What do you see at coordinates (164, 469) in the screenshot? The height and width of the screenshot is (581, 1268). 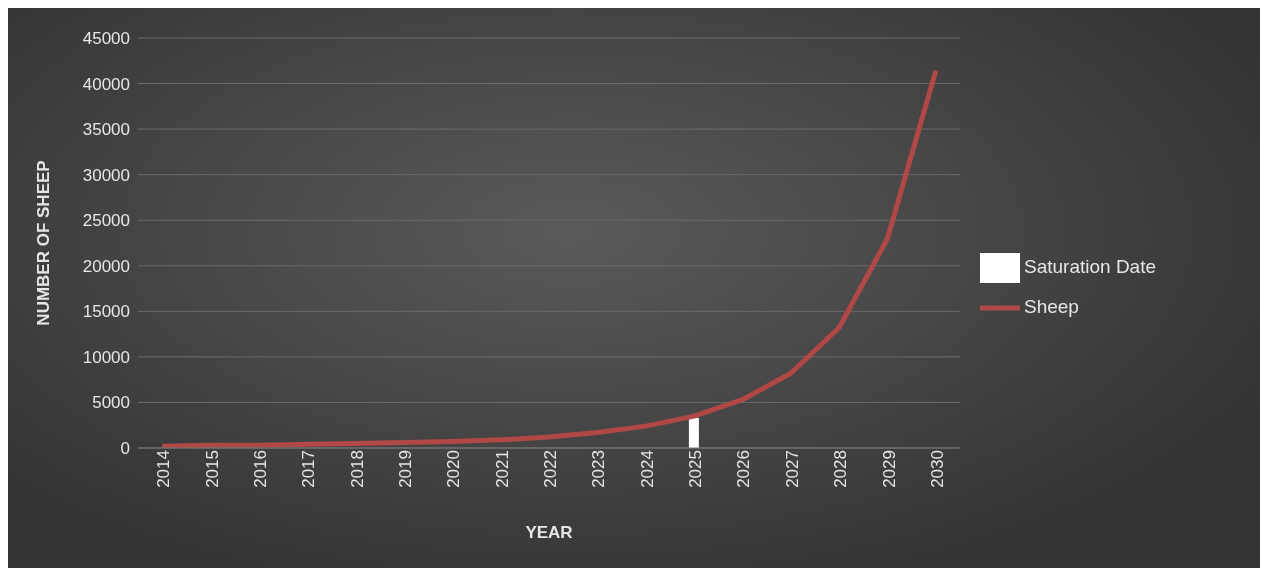 I see `x-tick-label: 2014` at bounding box center [164, 469].